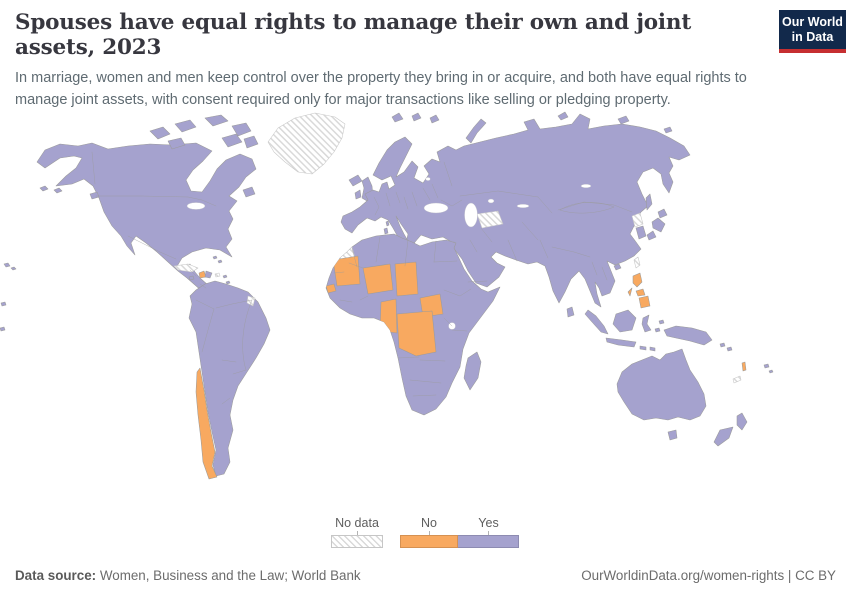 The height and width of the screenshot is (600, 850). I want to click on region-hainan, so click(617, 267).